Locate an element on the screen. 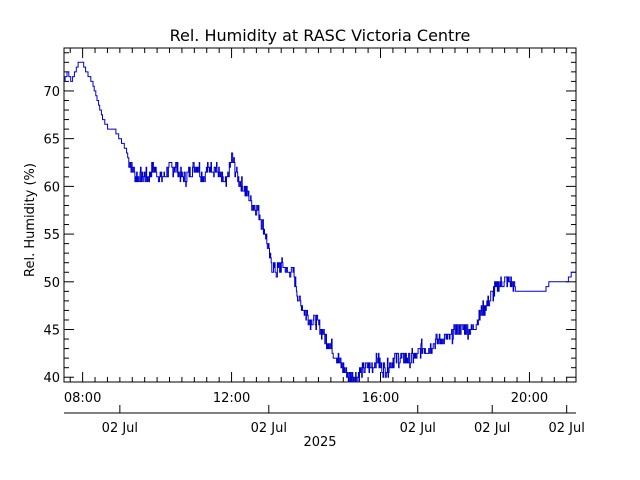 The height and width of the screenshot is (480, 640). chart-title: Rel. Humidity at RASC Victoria Centre is located at coordinates (320, 35).